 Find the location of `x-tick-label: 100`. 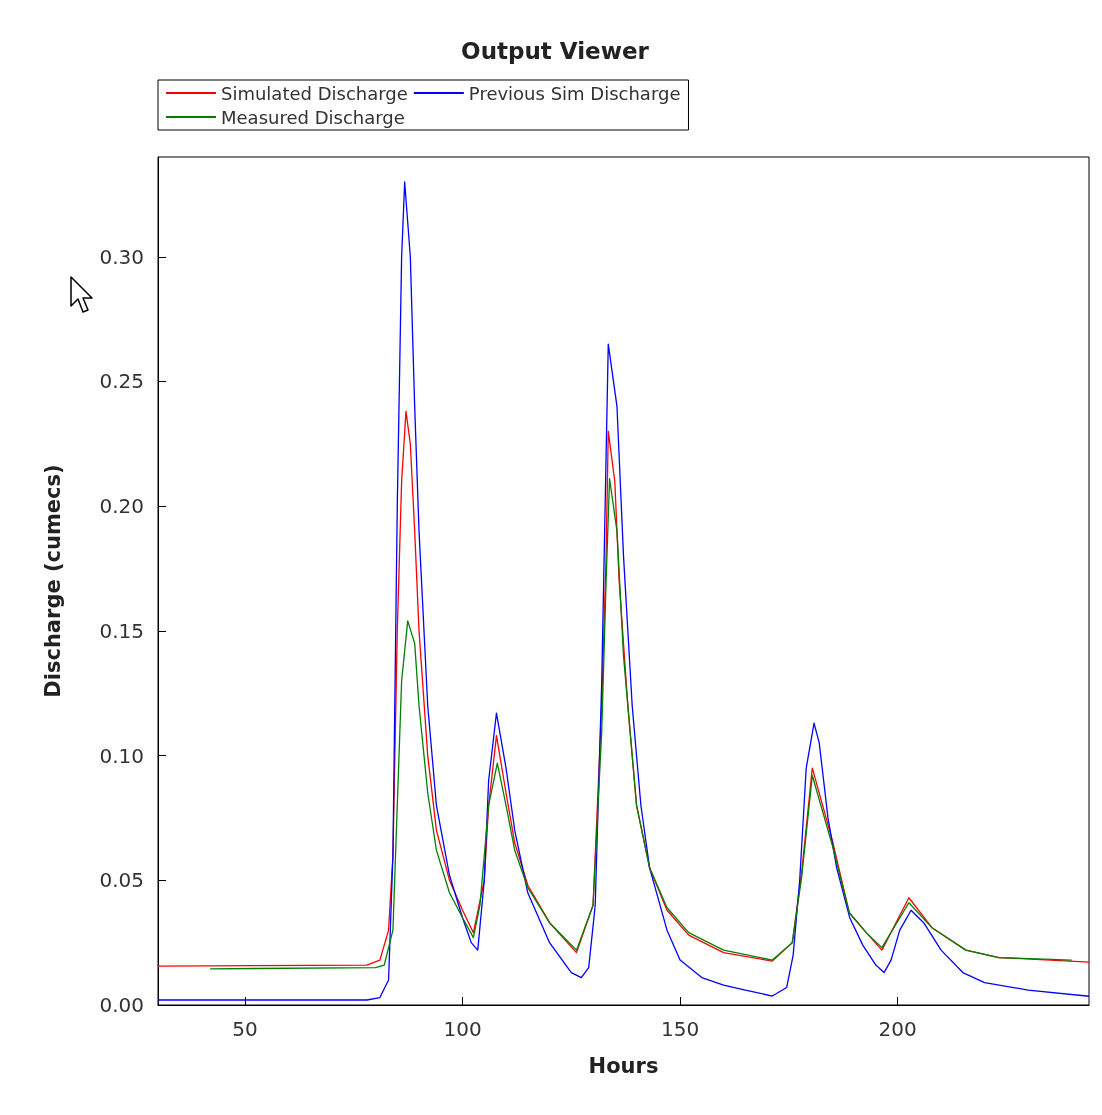

x-tick-label: 100 is located at coordinates (462, 1029).